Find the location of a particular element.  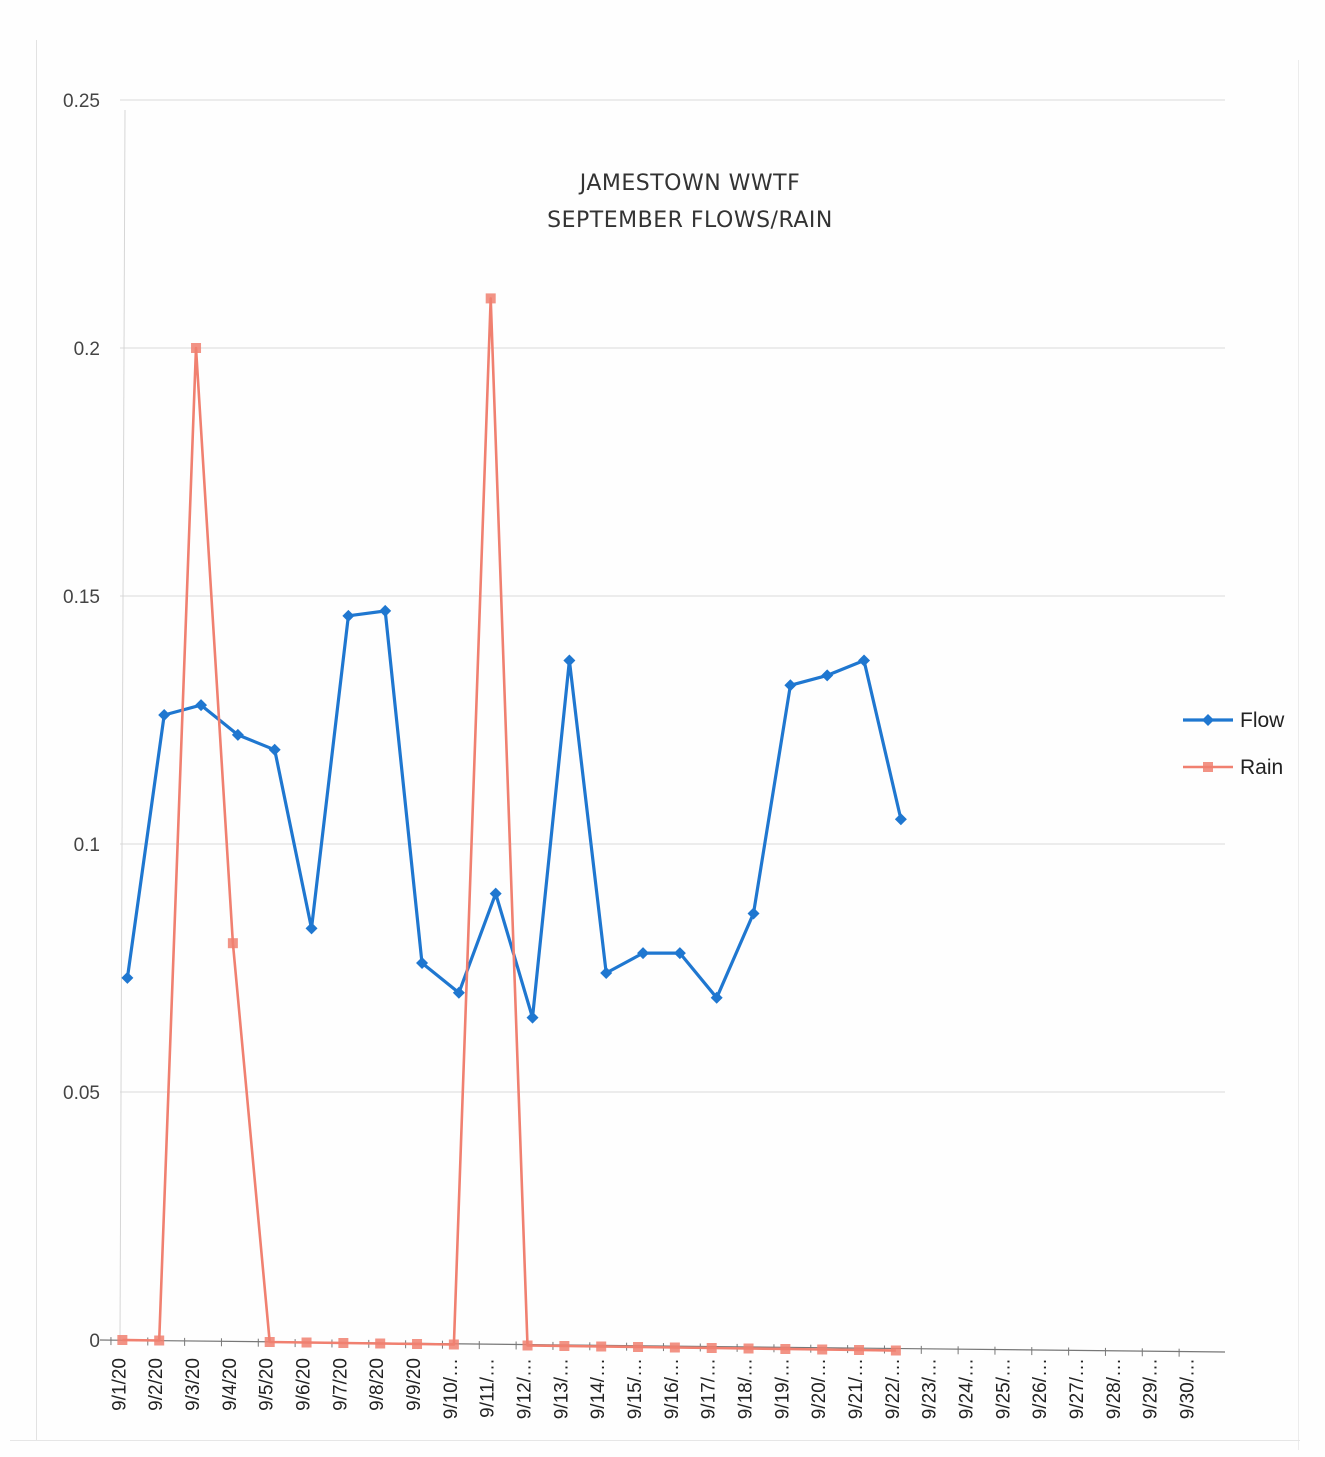

y-tick-labels: 0 0.05 0.1 0.15 0.2 0.25 is located at coordinates (81, 721).